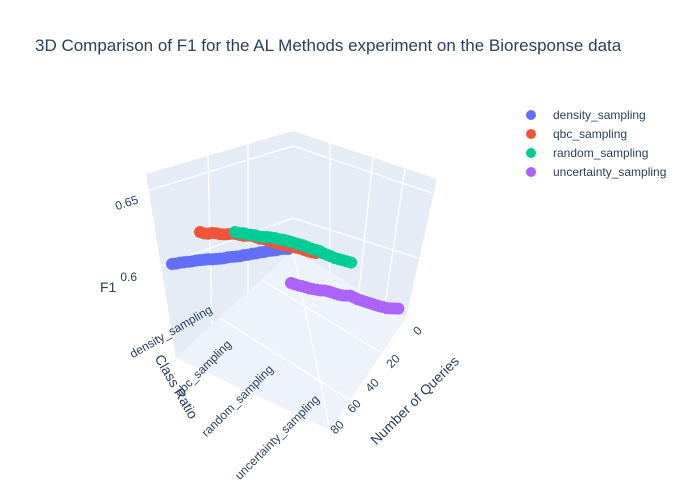  Describe the element at coordinates (277, 437) in the screenshot. I see `y-tick-label: uncertainty_sampling` at that location.